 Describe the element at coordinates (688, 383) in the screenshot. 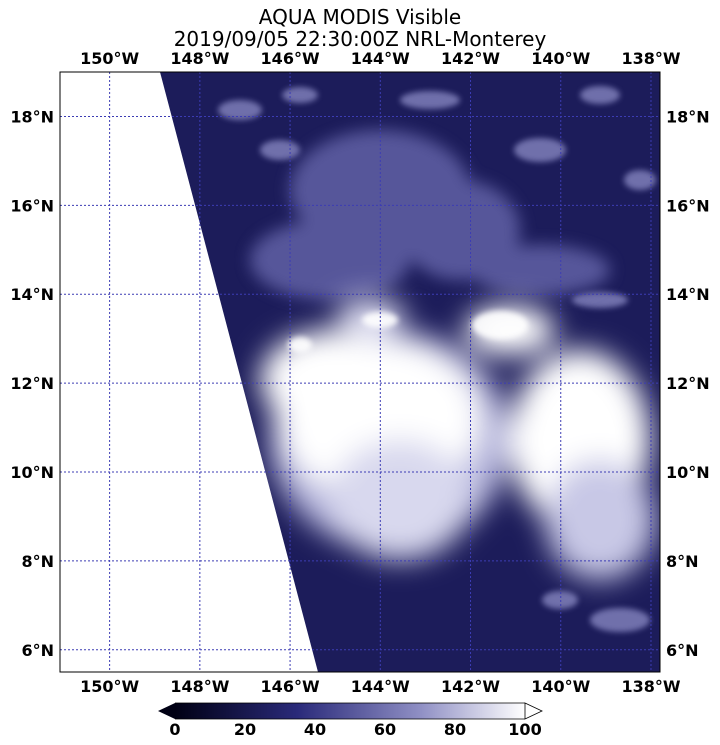

I see `lat-label-right: 12°N` at that location.